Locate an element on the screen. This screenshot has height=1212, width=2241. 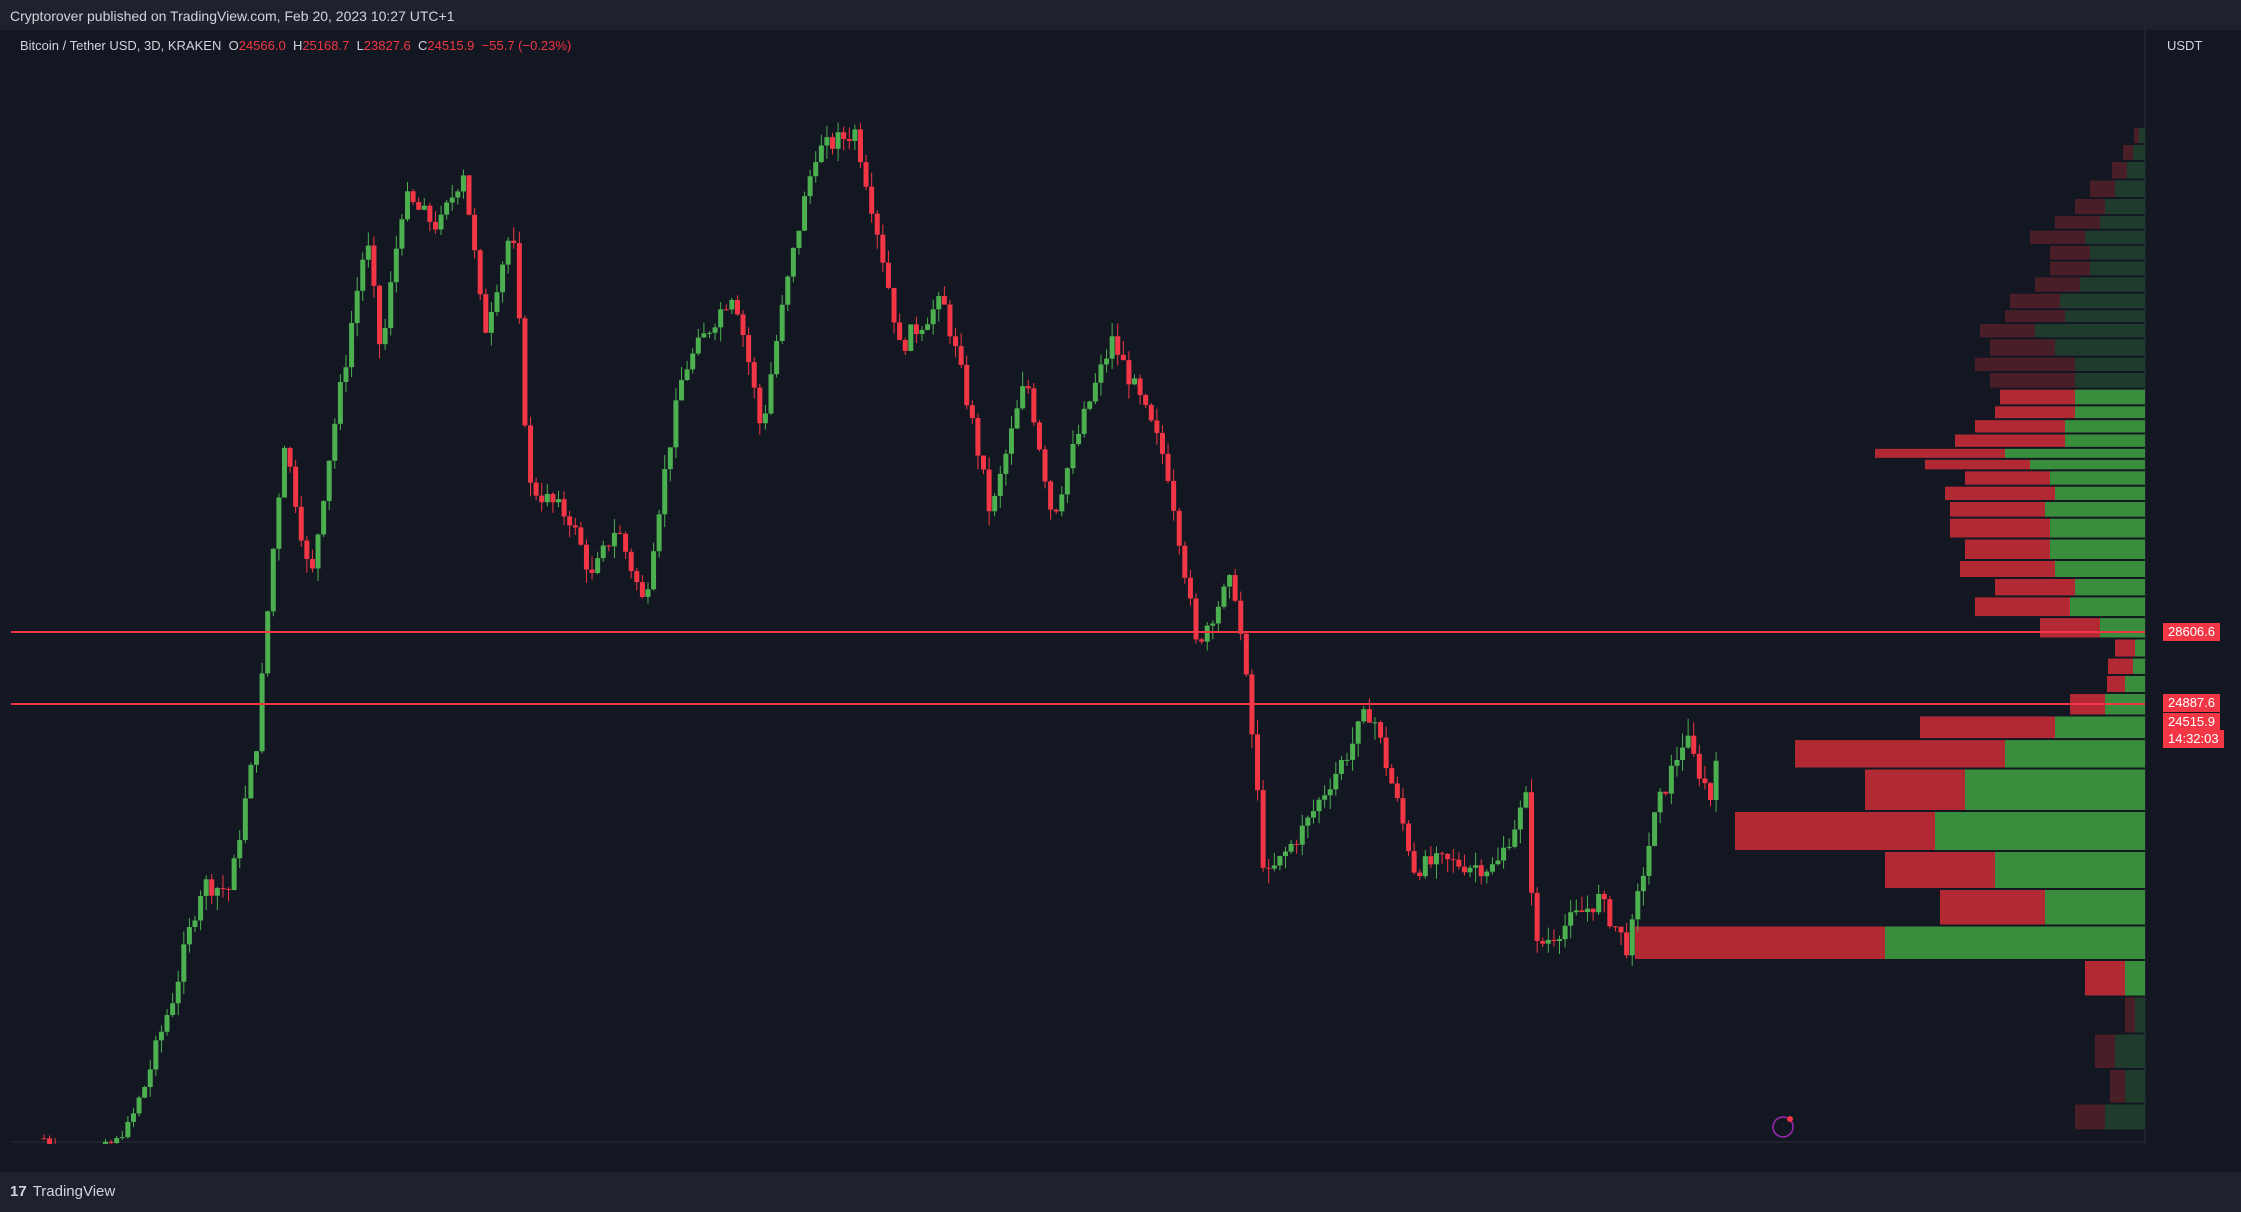
support-price-tag: 24887.6 is located at coordinates (2191, 703).